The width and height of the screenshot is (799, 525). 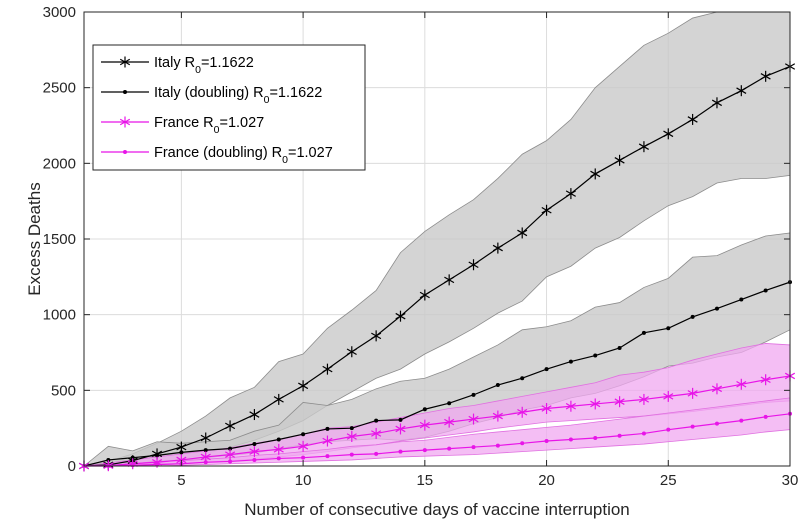 What do you see at coordinates (209, 93) in the screenshot?
I see `legend-label-main: Italy (doubling) R` at bounding box center [209, 93].